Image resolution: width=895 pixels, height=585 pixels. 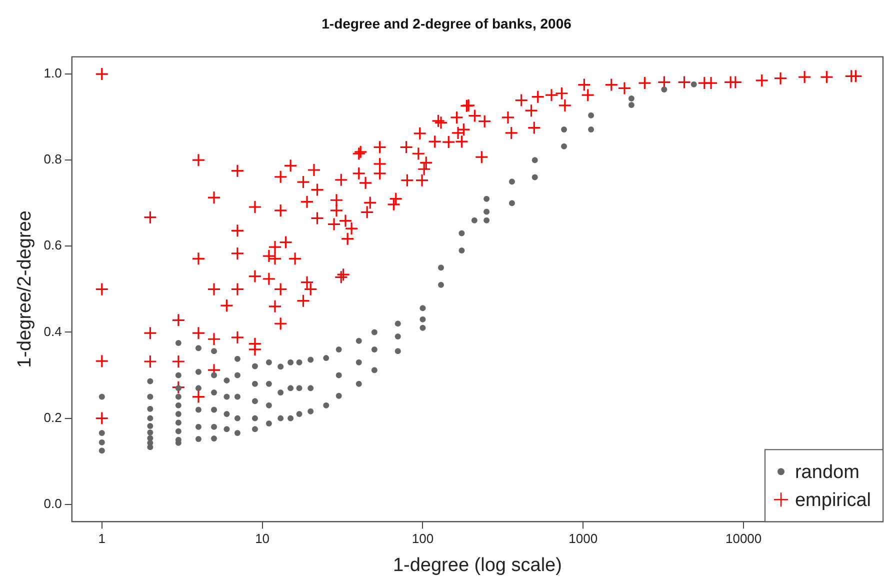 I want to click on chart-title: 1-degree and 2-degree of banks, 2006, so click(x=447, y=23).